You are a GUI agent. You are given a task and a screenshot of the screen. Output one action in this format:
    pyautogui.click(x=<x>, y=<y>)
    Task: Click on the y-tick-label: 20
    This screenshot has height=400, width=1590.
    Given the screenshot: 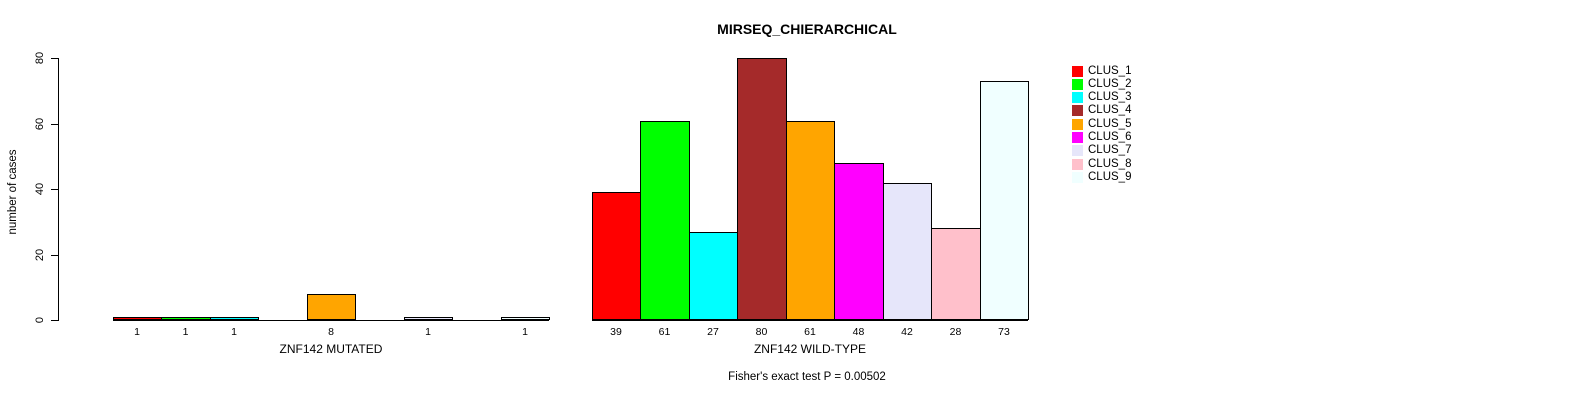 What is the action you would take?
    pyautogui.click(x=40, y=254)
    